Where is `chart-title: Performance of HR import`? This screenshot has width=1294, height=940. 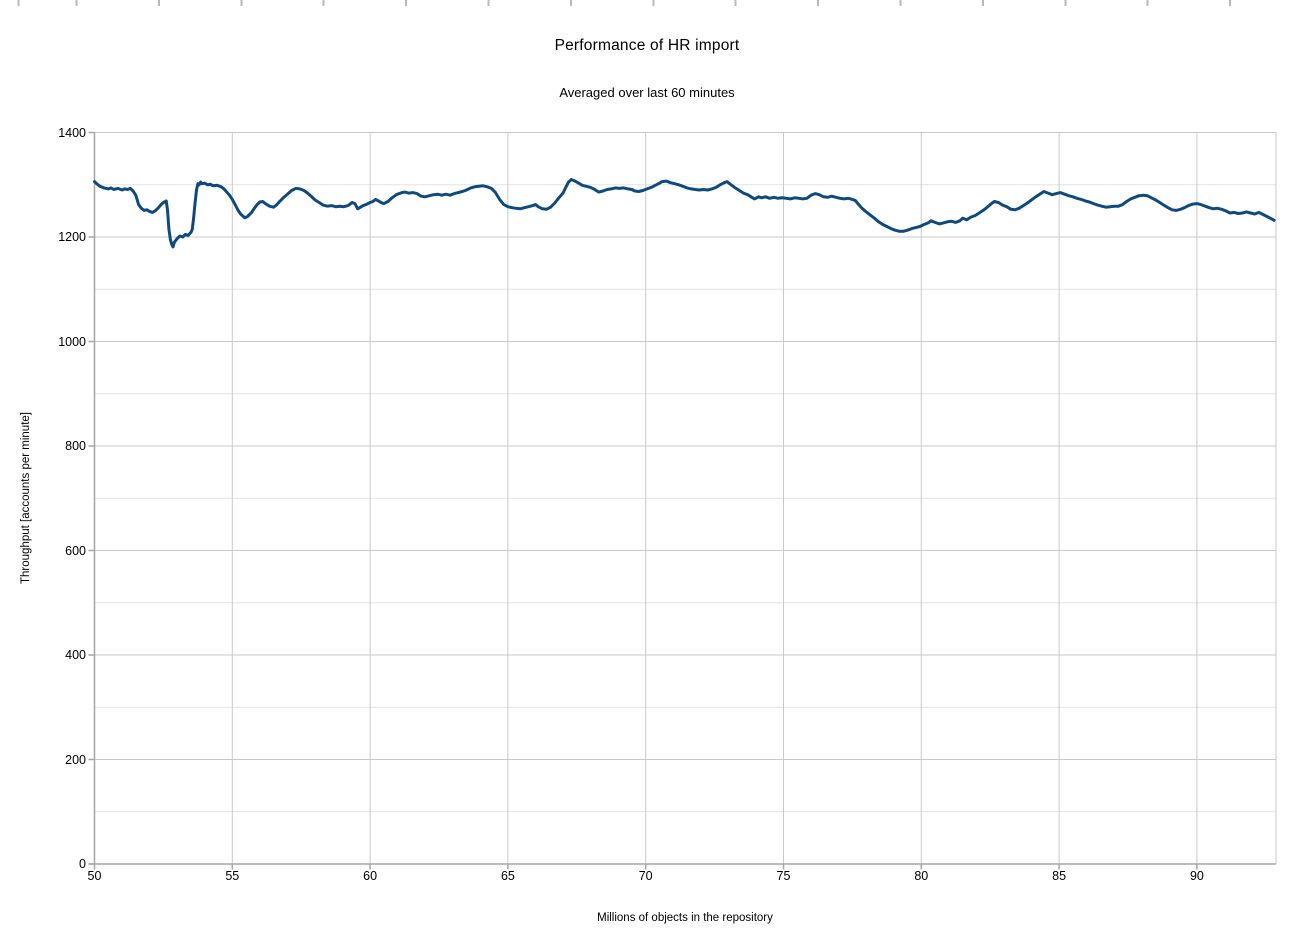 chart-title: Performance of HR import is located at coordinates (647, 45).